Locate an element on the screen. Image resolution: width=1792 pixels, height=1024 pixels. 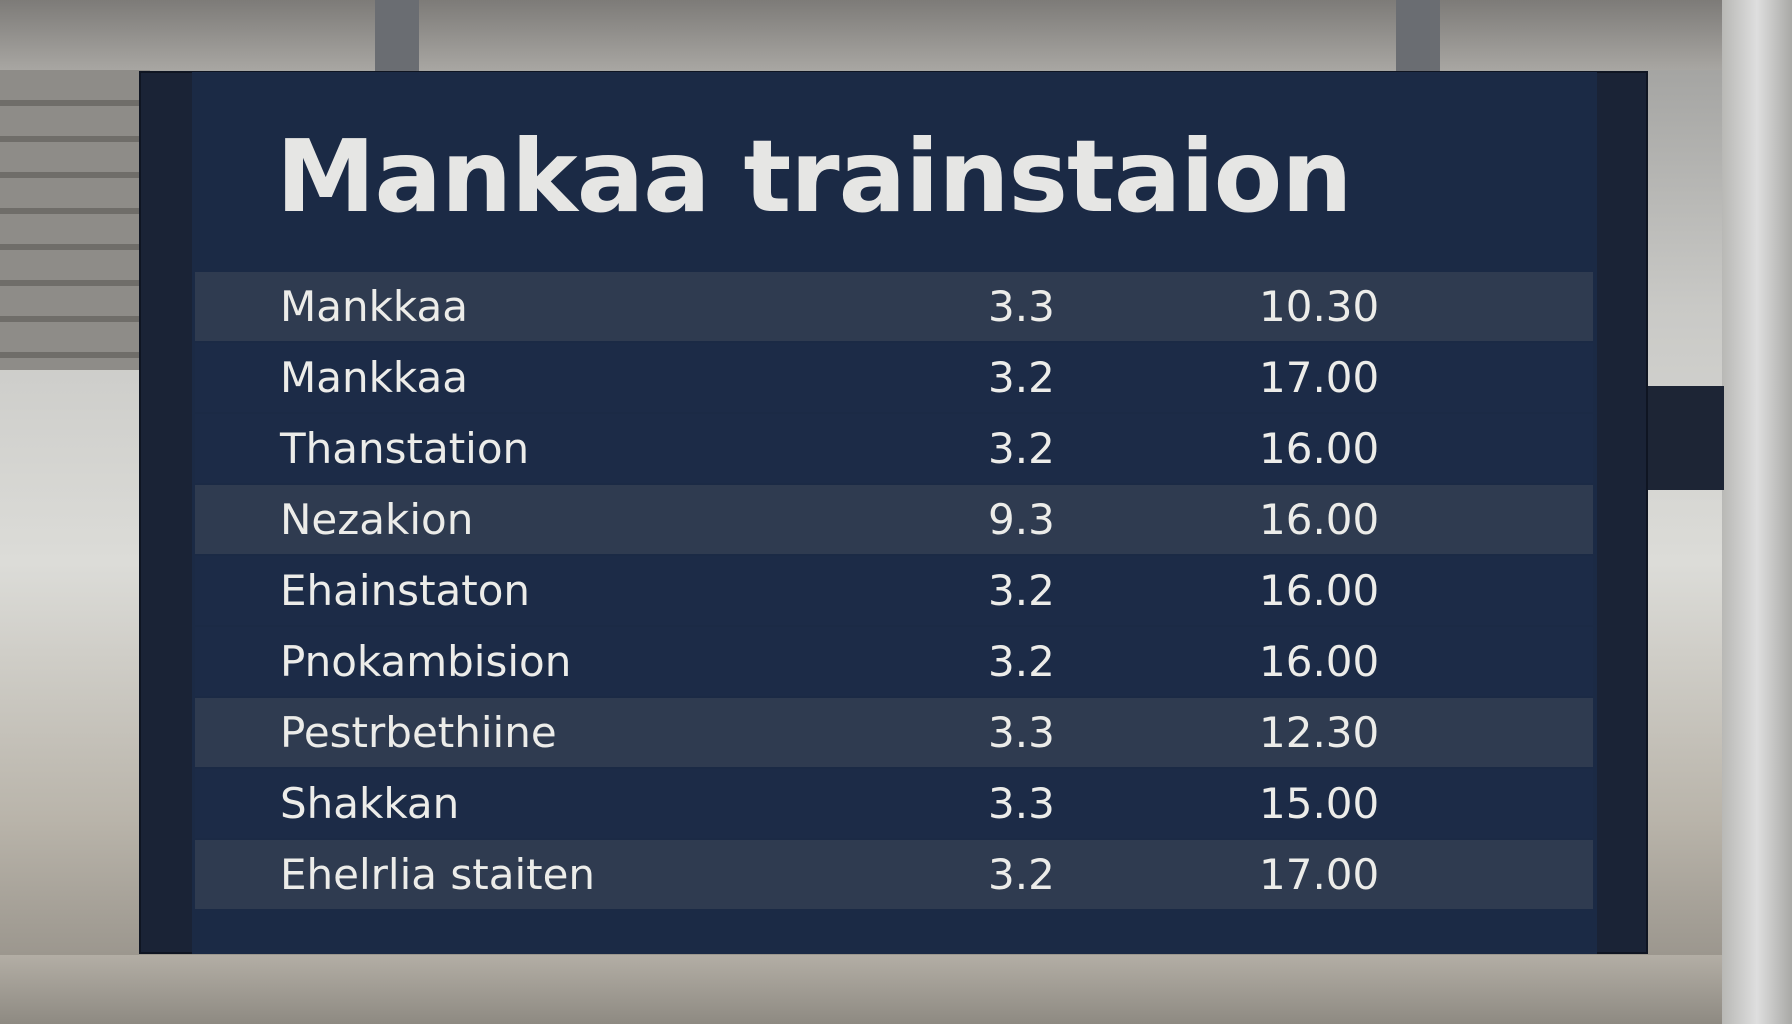
destination: Ehainstaton is located at coordinates (405, 590).